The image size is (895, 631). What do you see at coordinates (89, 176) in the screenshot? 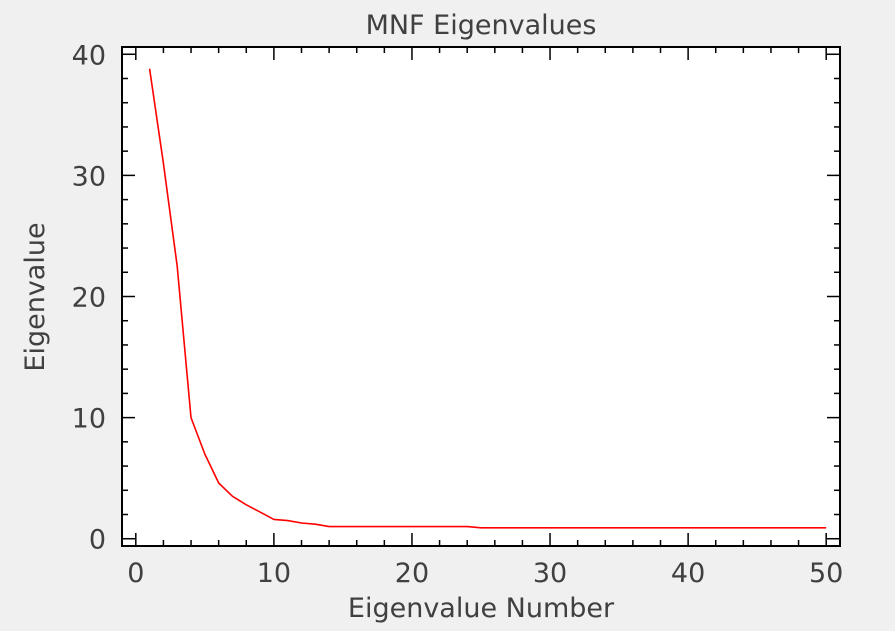
I see `y-tick-label: 30` at bounding box center [89, 176].